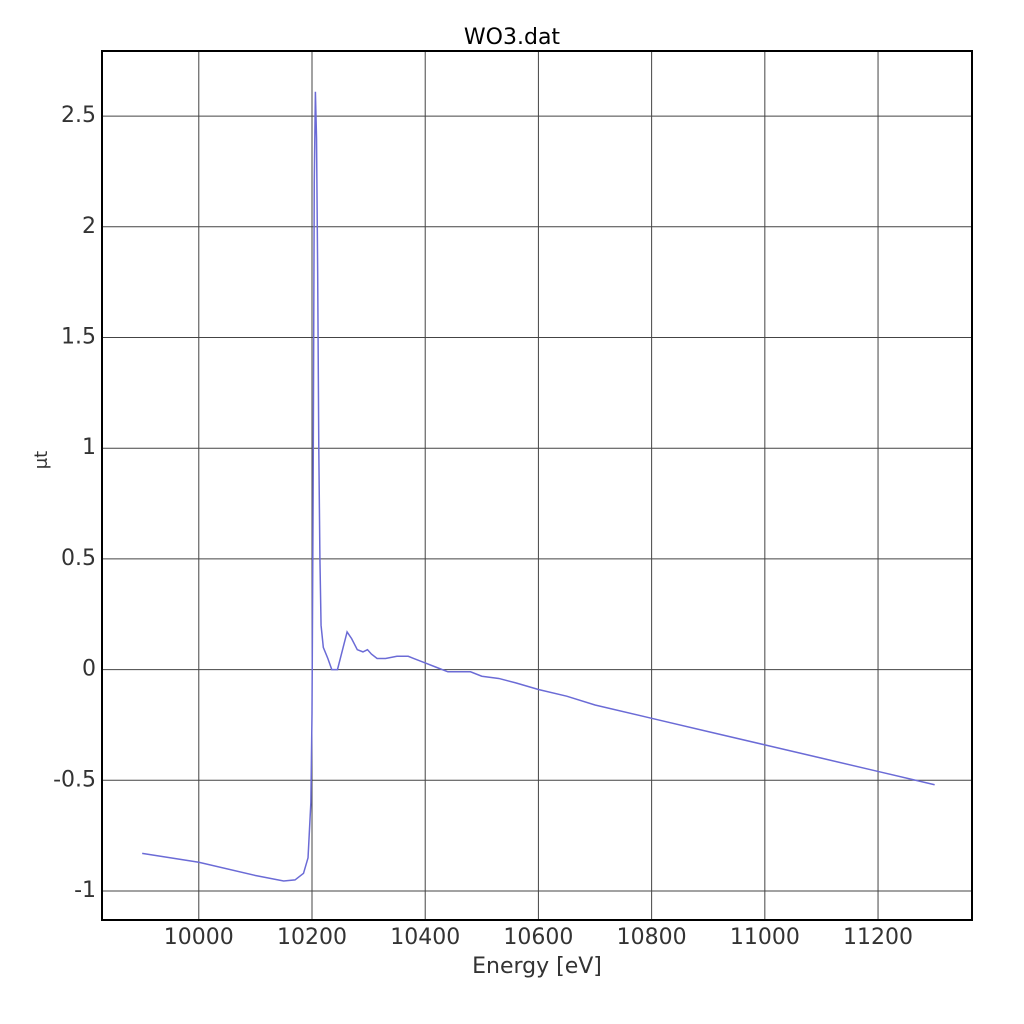  Describe the element at coordinates (537, 966) in the screenshot. I see `x-axis-label: Energy [eV]` at that location.